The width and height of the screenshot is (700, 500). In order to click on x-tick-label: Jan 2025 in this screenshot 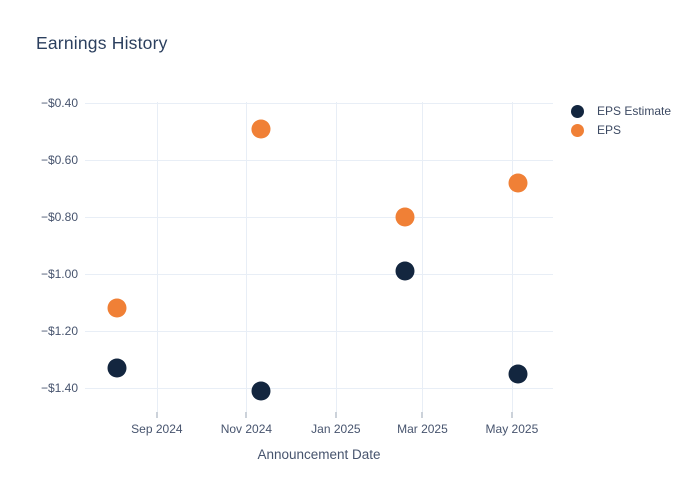, I will do `click(336, 429)`.